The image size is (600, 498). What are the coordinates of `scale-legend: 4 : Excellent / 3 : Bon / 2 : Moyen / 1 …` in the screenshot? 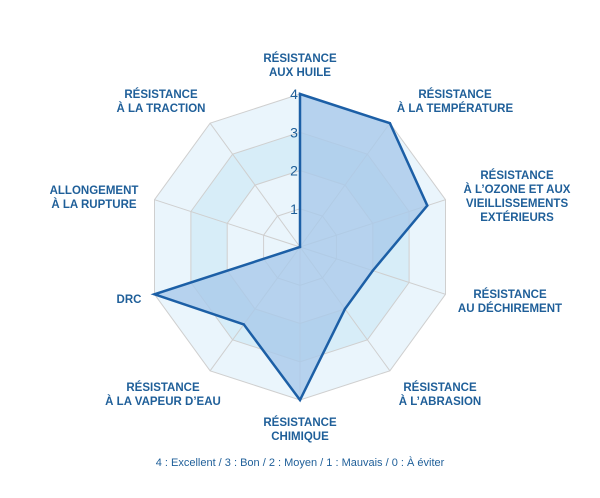 It's located at (300, 463).